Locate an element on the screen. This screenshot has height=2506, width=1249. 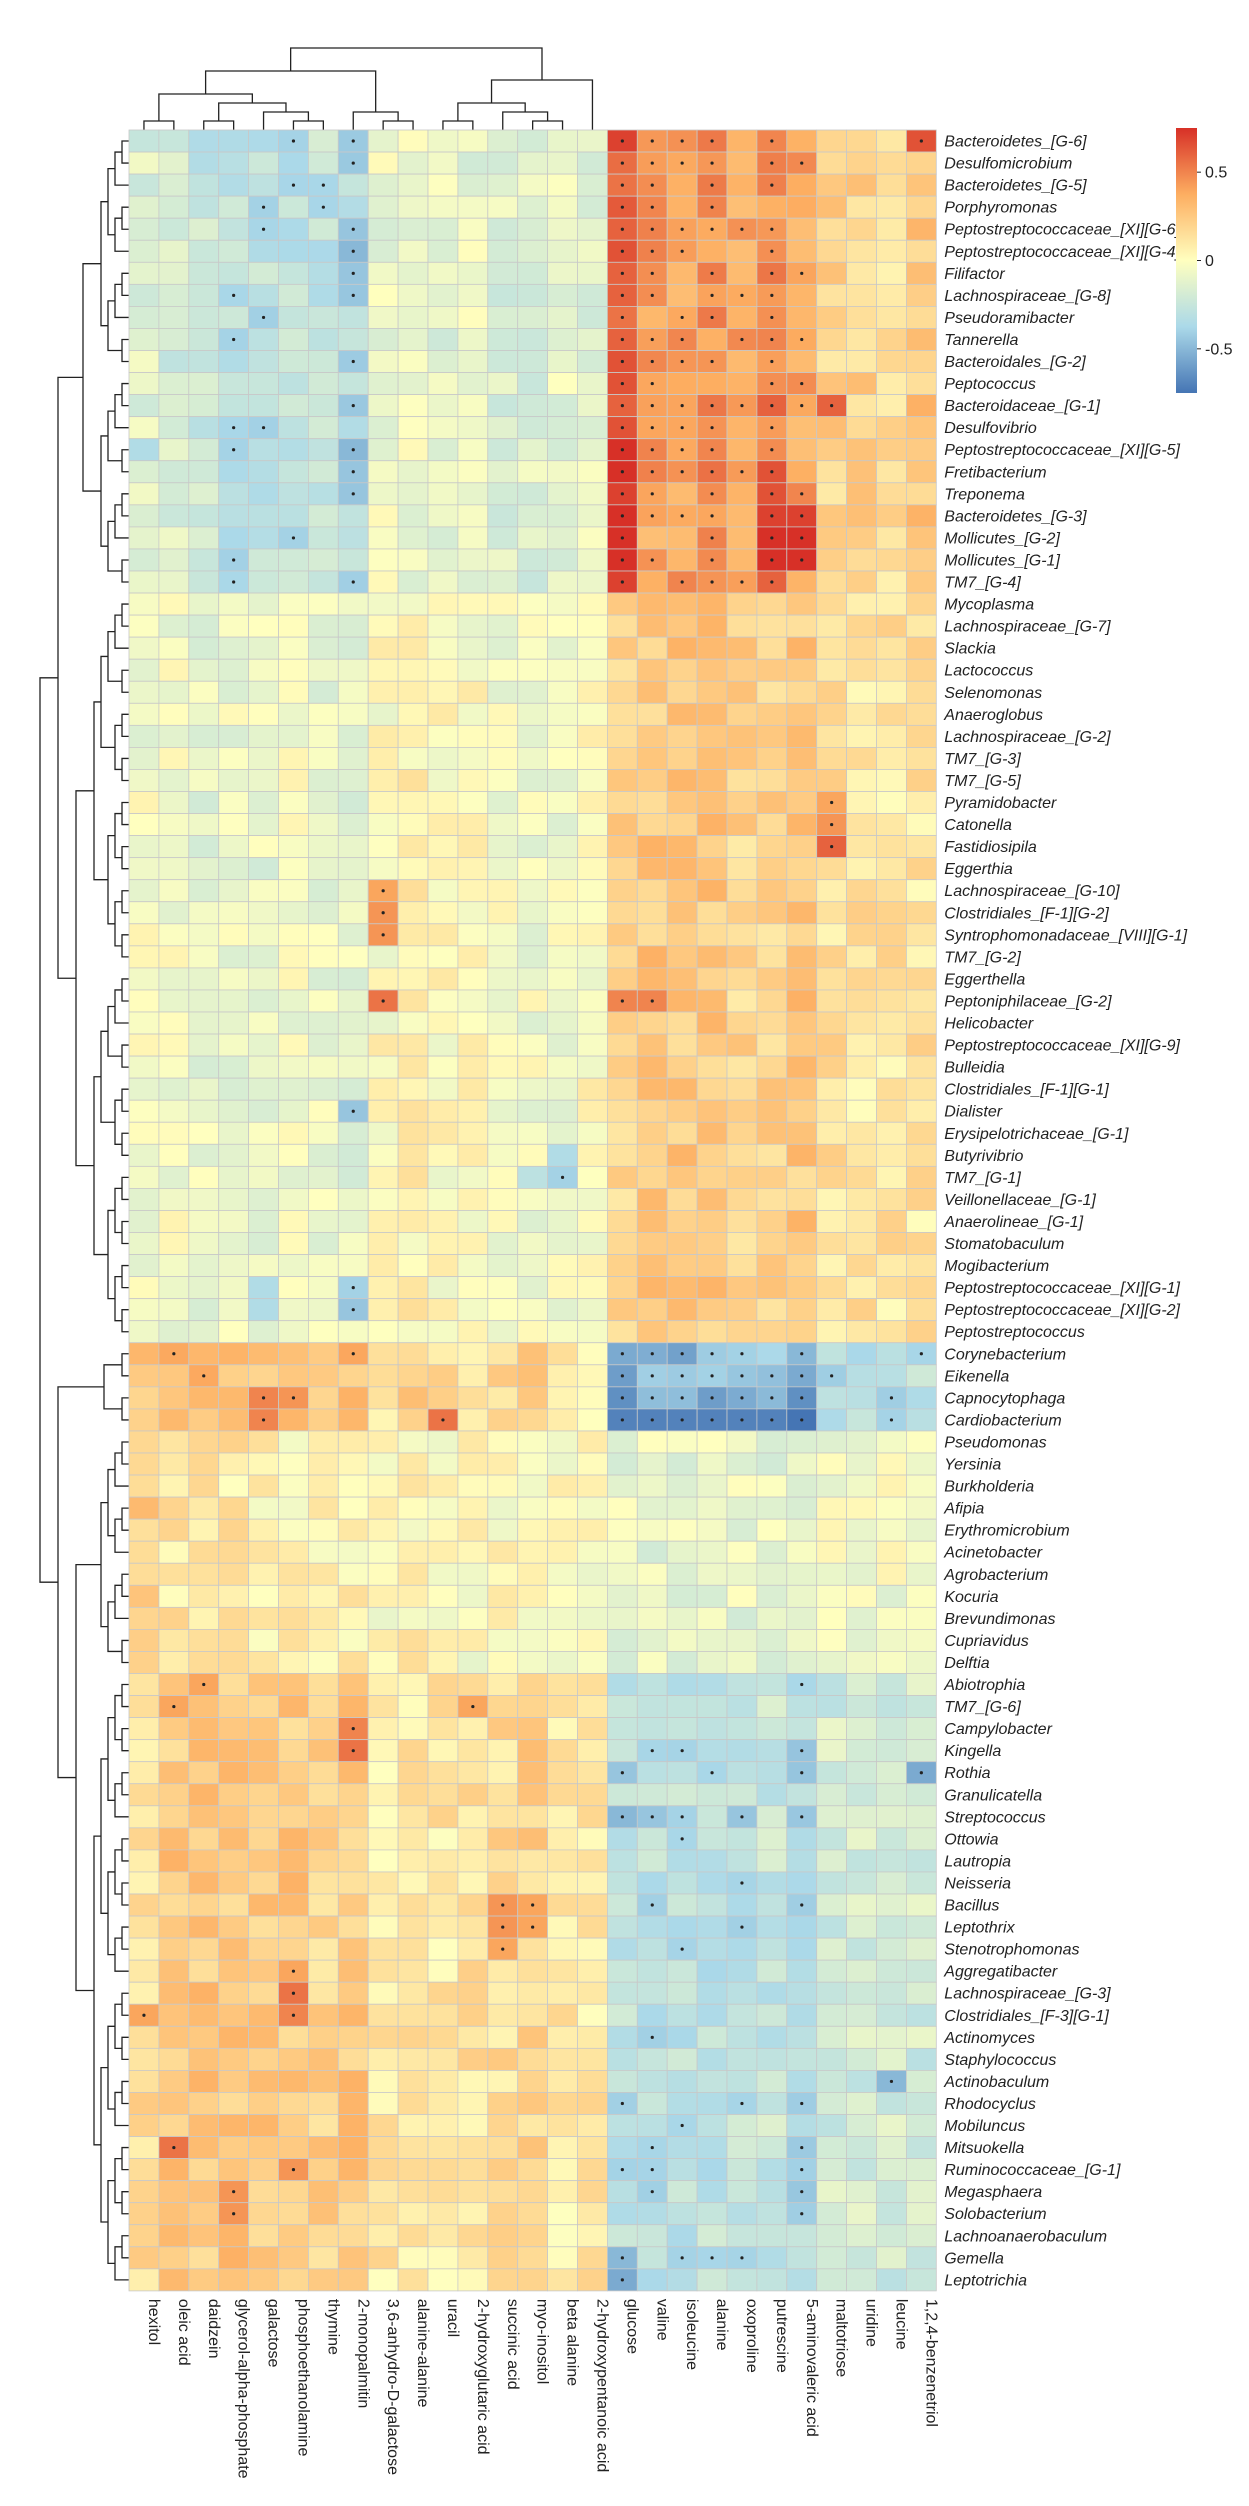
column-label: 2-monopalmitin is located at coordinates (362, 2353).